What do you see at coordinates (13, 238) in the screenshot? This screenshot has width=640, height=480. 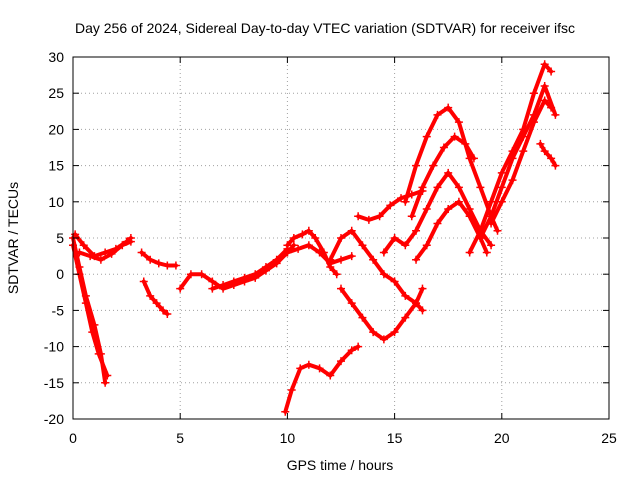 I see `y-axis-label: SDTVAR / TECUs` at bounding box center [13, 238].